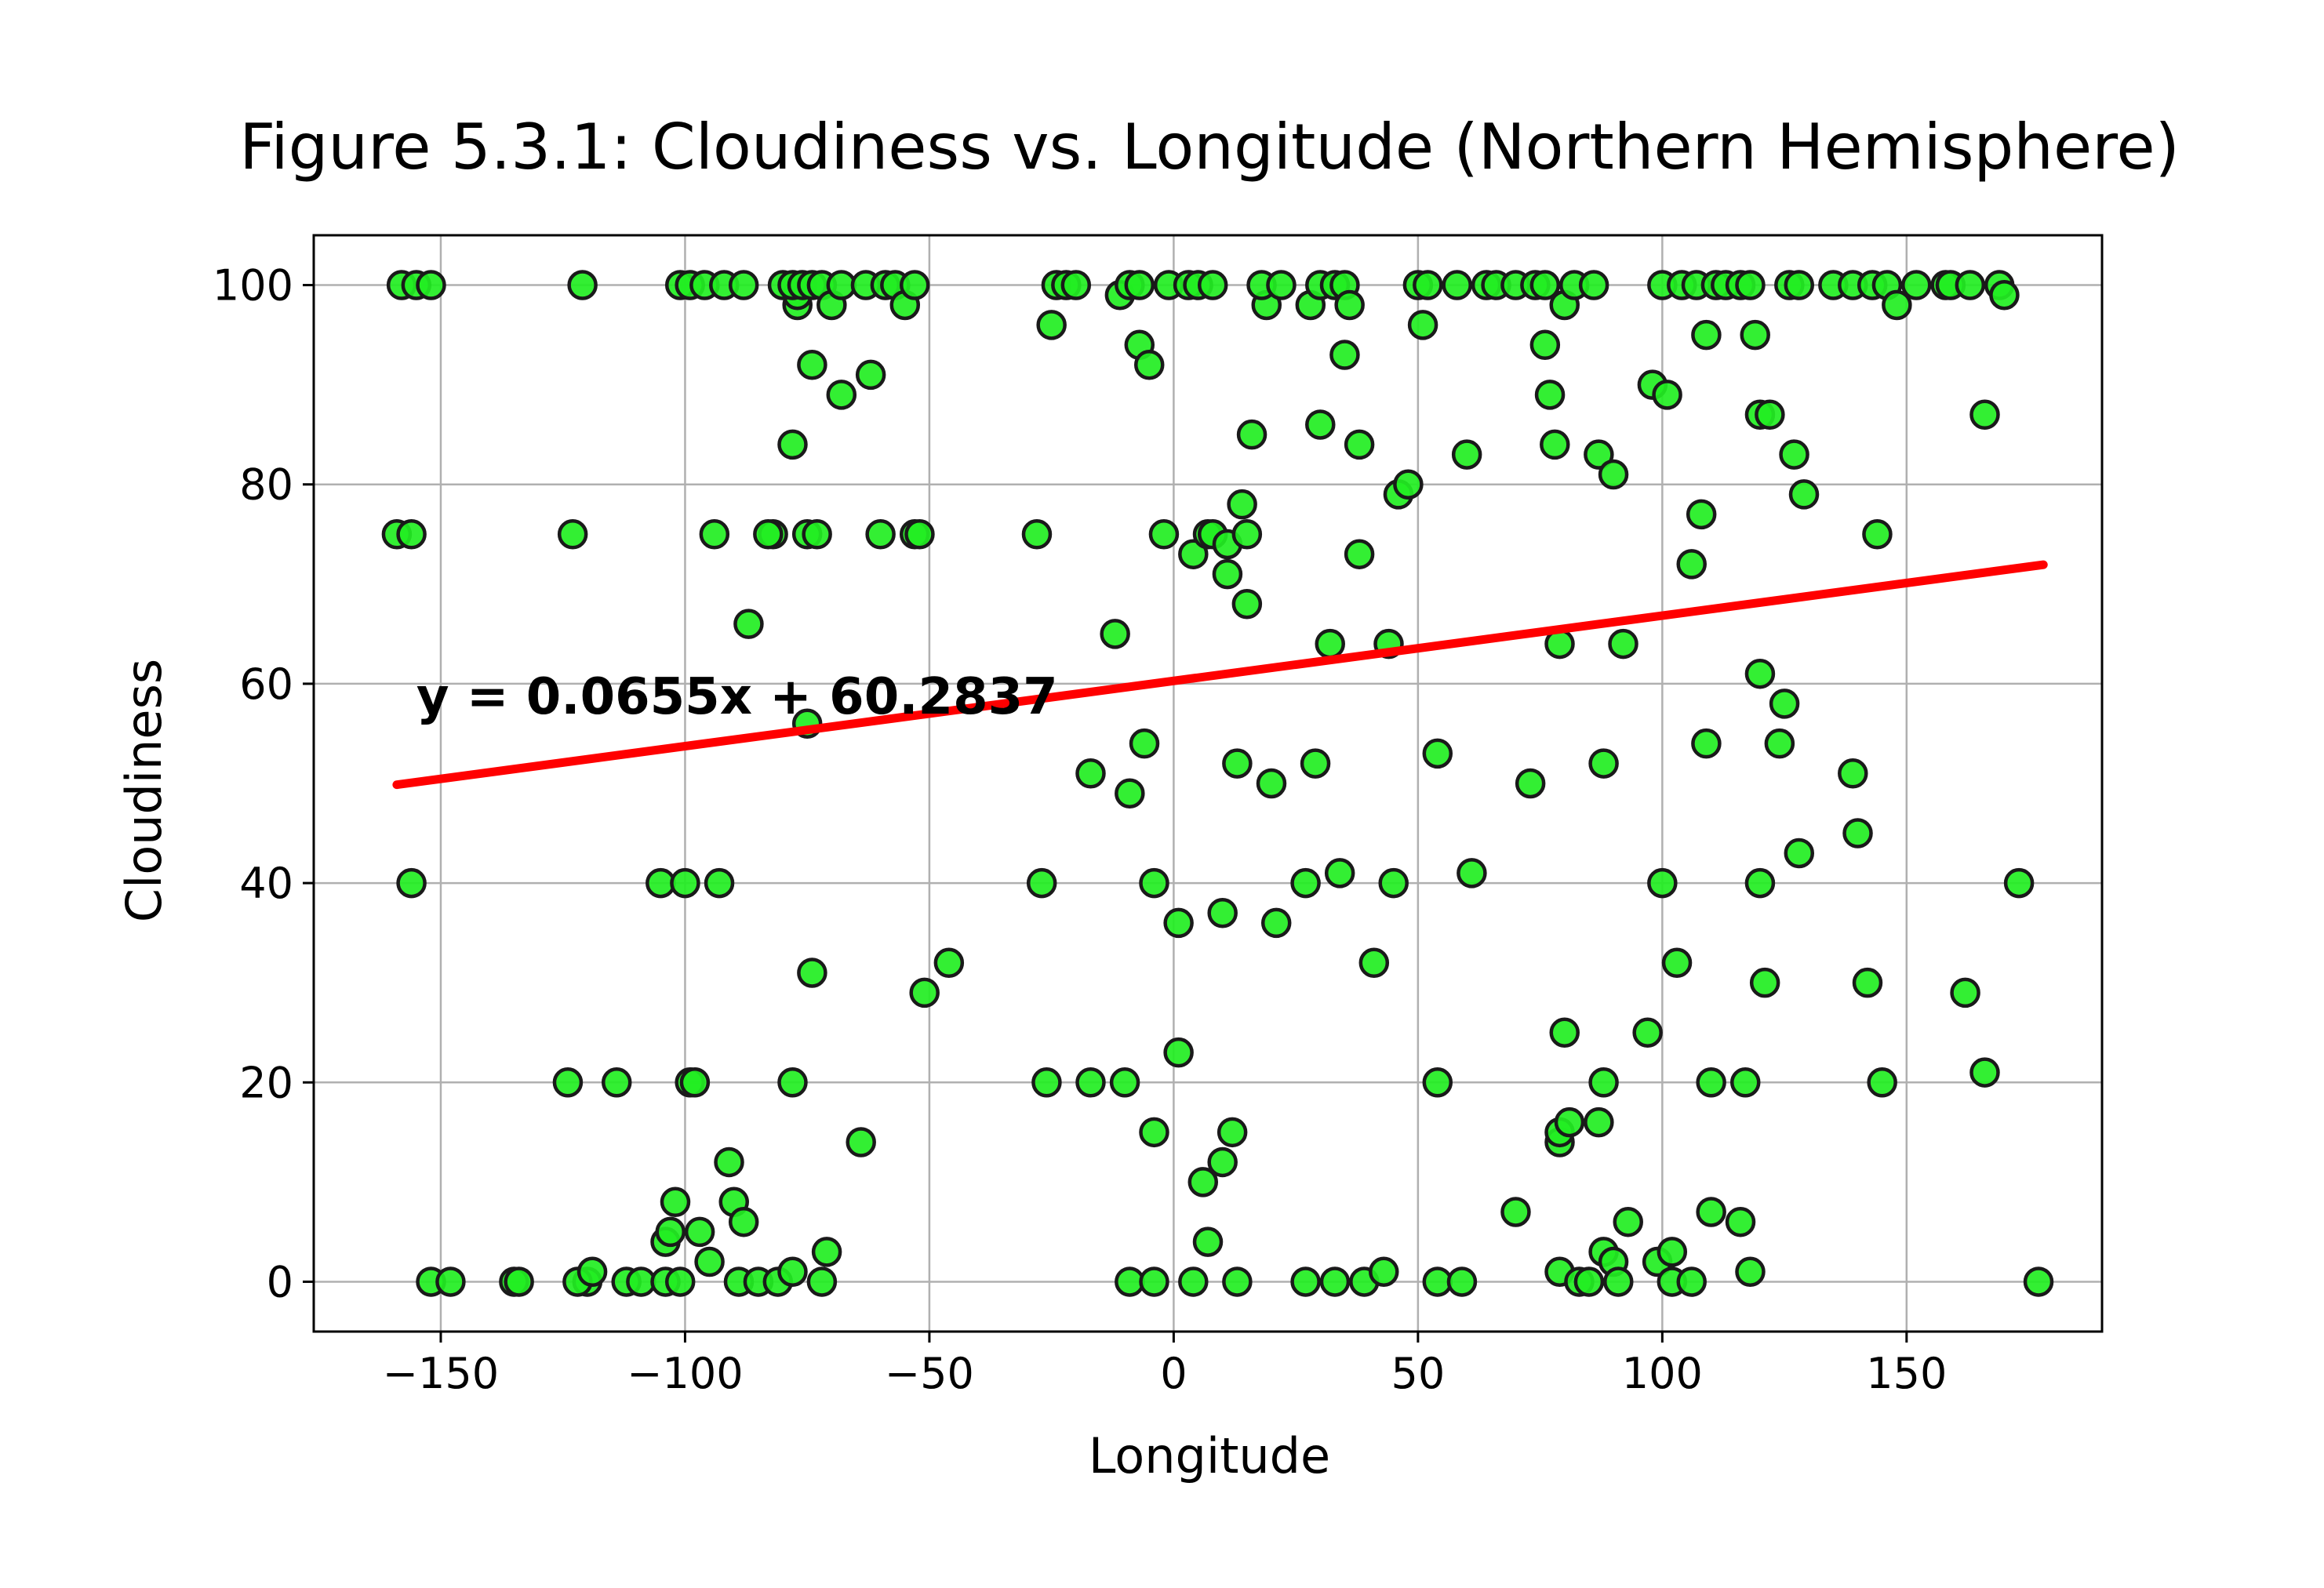  I want to click on regression-line, so click(1220, 675).